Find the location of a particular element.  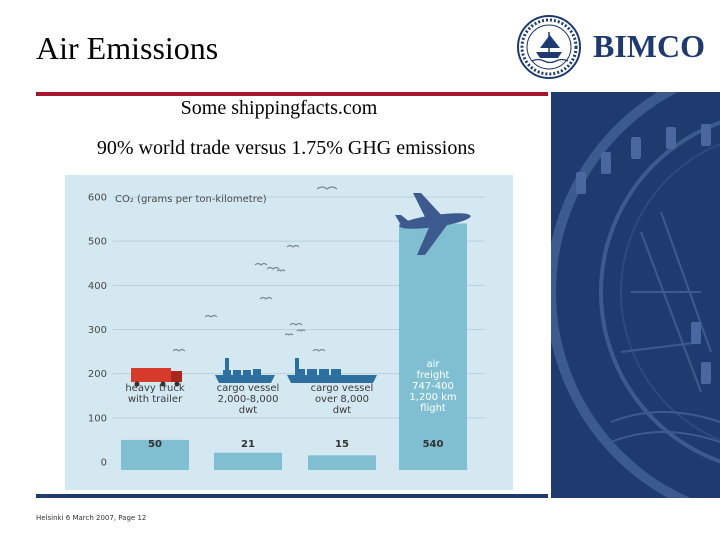

value-label: 15 is located at coordinates (342, 444).